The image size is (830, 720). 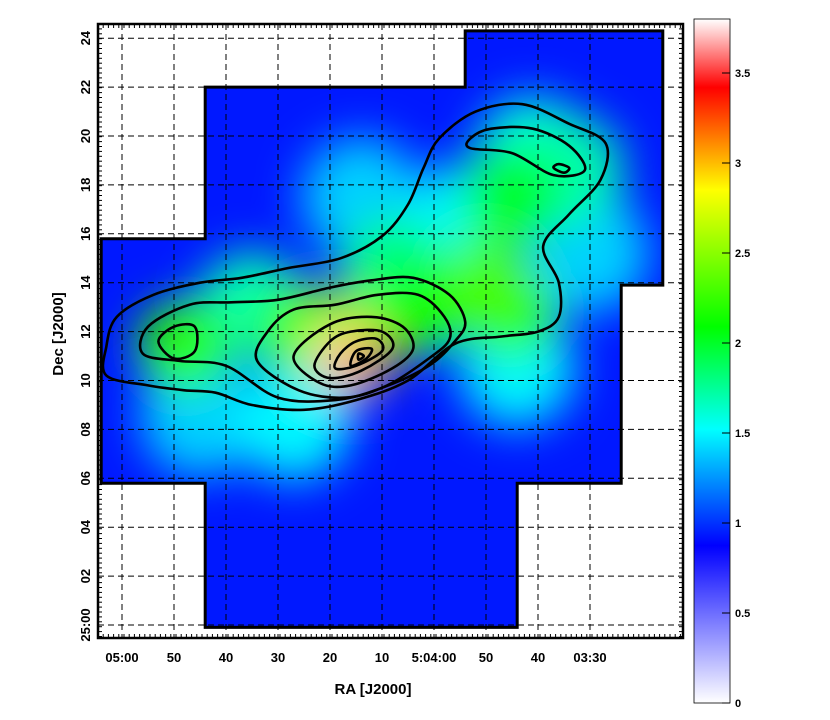 What do you see at coordinates (85, 331) in the screenshot?
I see `y-tick-label: 12` at bounding box center [85, 331].